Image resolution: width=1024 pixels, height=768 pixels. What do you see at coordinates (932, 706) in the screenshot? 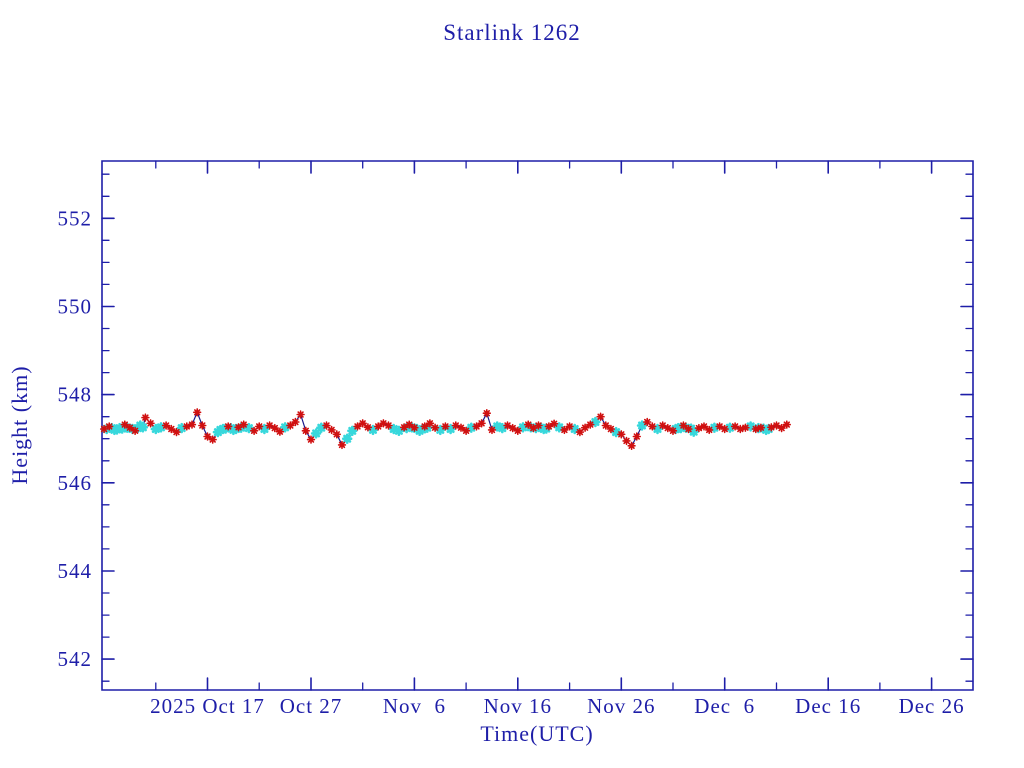
I see `x-tick-label: Dec 26` at bounding box center [932, 706].